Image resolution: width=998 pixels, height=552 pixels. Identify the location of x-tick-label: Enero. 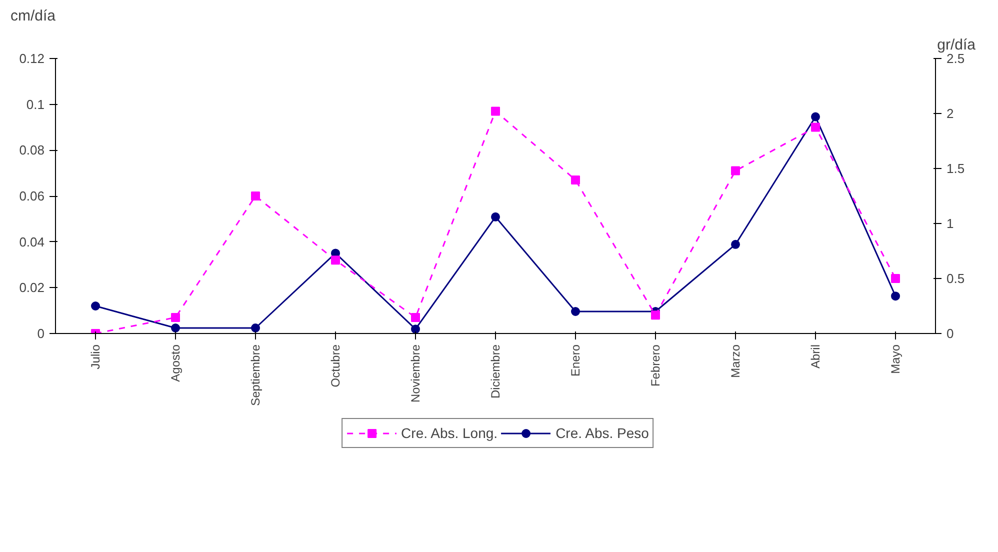
(575, 360).